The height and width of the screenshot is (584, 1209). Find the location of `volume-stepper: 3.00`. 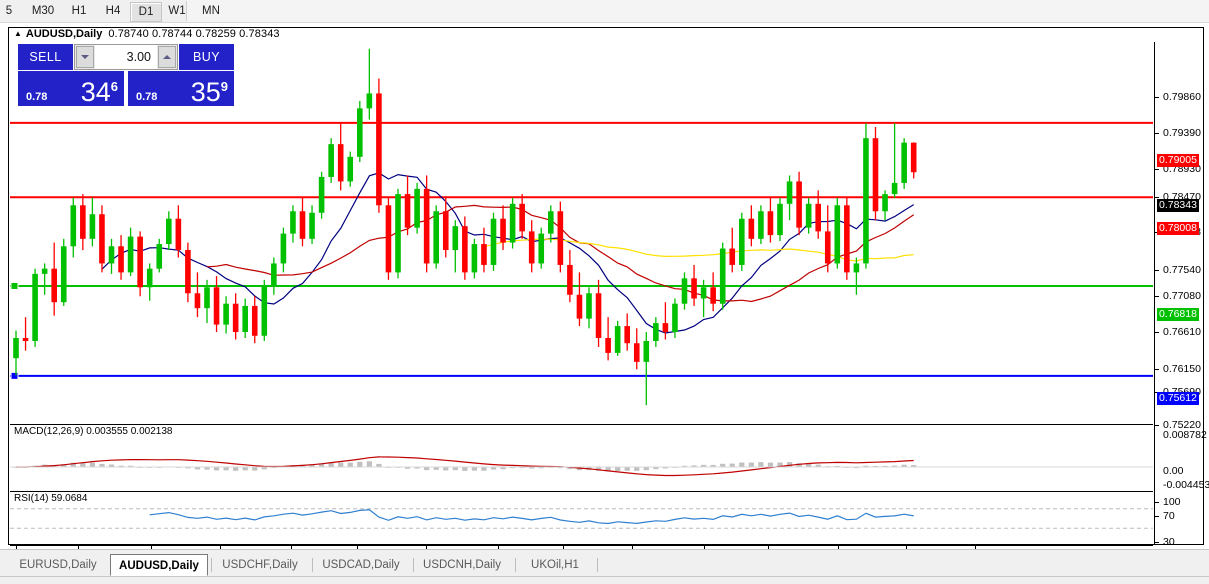

volume-stepper: 3.00 is located at coordinates (126, 57).